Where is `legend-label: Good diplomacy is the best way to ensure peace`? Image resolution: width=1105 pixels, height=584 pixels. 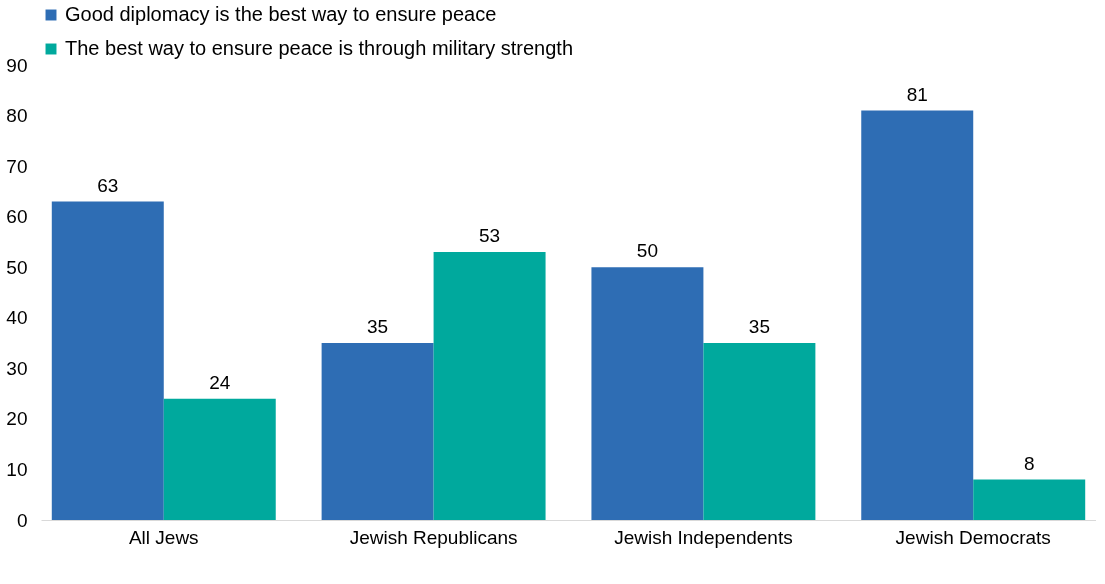 legend-label: Good diplomacy is the best way to ensure peace is located at coordinates (281, 14).